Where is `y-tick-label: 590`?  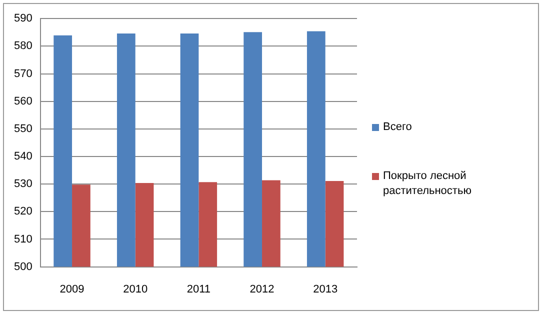 y-tick-label: 590 is located at coordinates (23, 18).